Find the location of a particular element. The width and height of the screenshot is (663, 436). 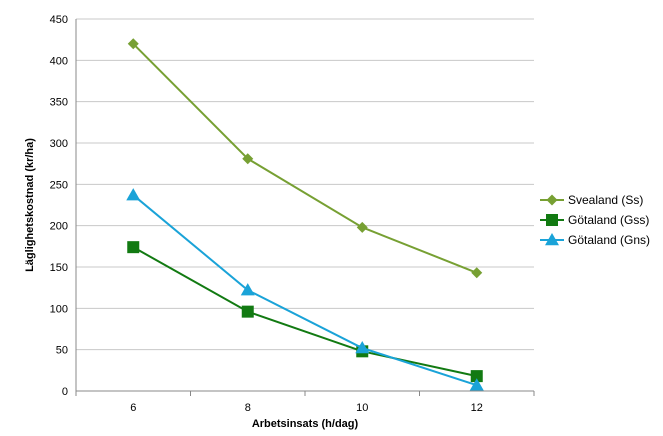

y-tick-labels: 0 50 100 150 200 250 300 350 400 450 is located at coordinates (59, 206).